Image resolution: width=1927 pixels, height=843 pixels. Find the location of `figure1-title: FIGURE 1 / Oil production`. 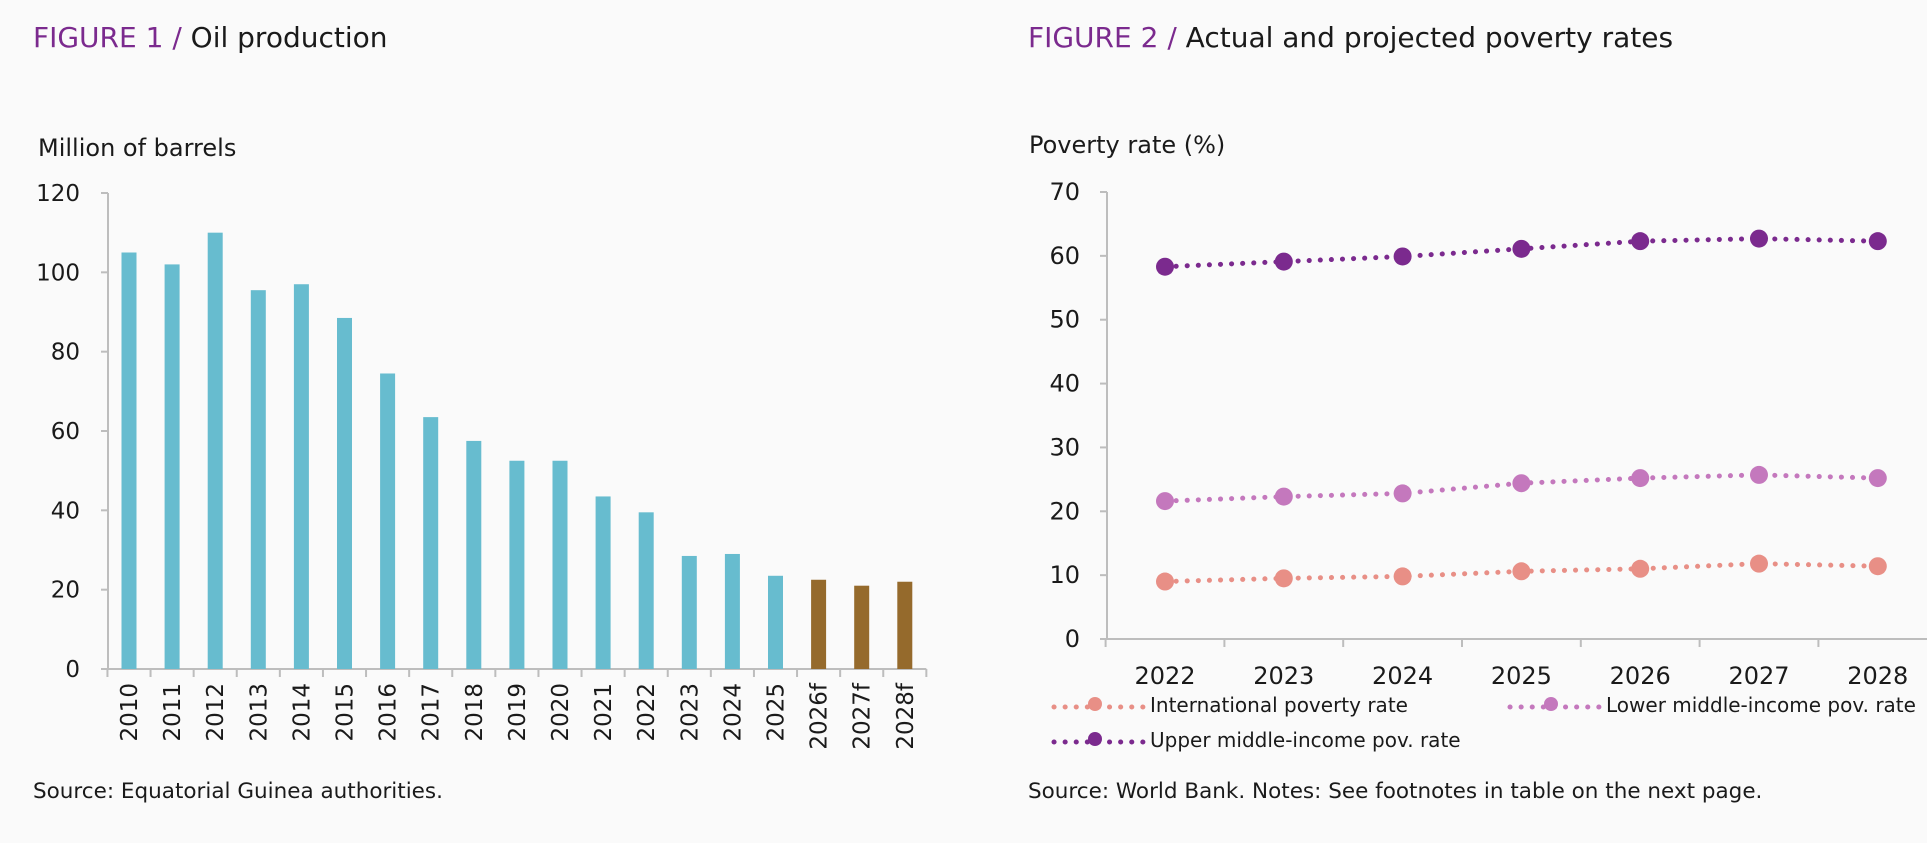

figure1-title: FIGURE 1 / Oil production is located at coordinates (210, 38).